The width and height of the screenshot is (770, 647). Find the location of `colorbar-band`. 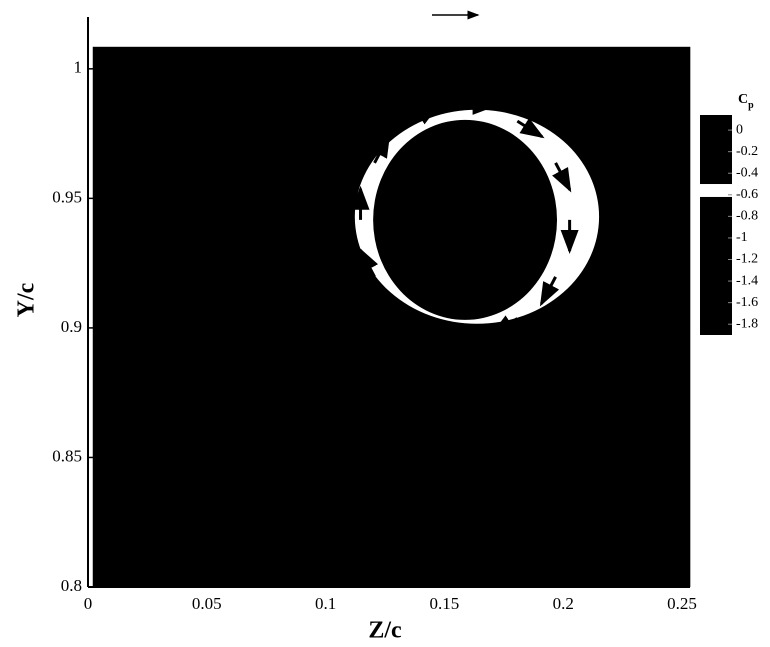

colorbar-band is located at coordinates (716, 190).